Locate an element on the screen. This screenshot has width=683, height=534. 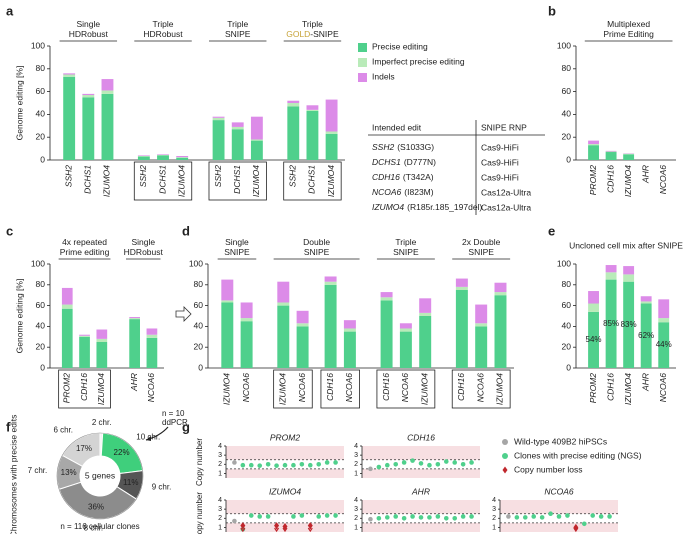
group-label-part: SNIPE is located at coordinates (406, 252).